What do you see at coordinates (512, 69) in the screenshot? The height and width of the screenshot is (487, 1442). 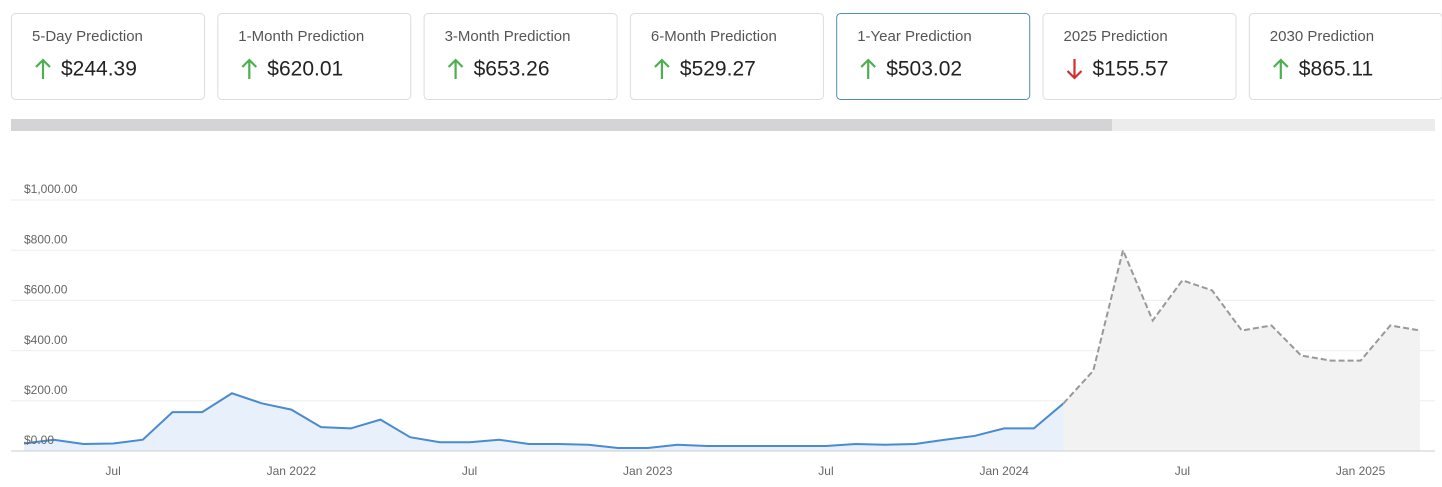 I see `card-value: $653.26` at bounding box center [512, 69].